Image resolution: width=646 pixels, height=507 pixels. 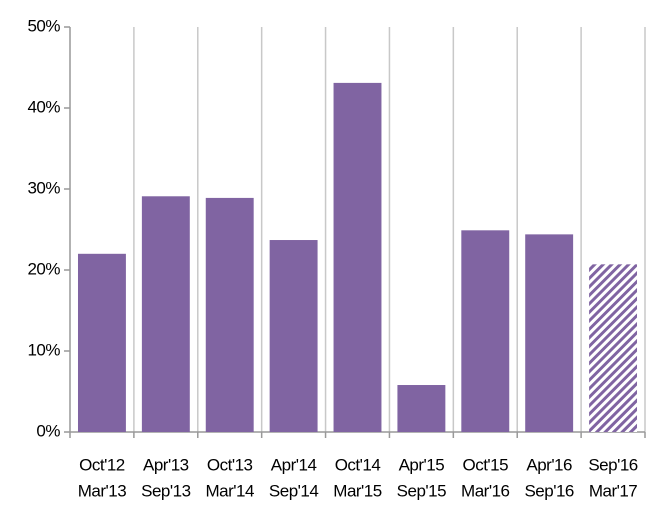 What do you see at coordinates (48, 430) in the screenshot?
I see `y-tick-label: 0%` at bounding box center [48, 430].